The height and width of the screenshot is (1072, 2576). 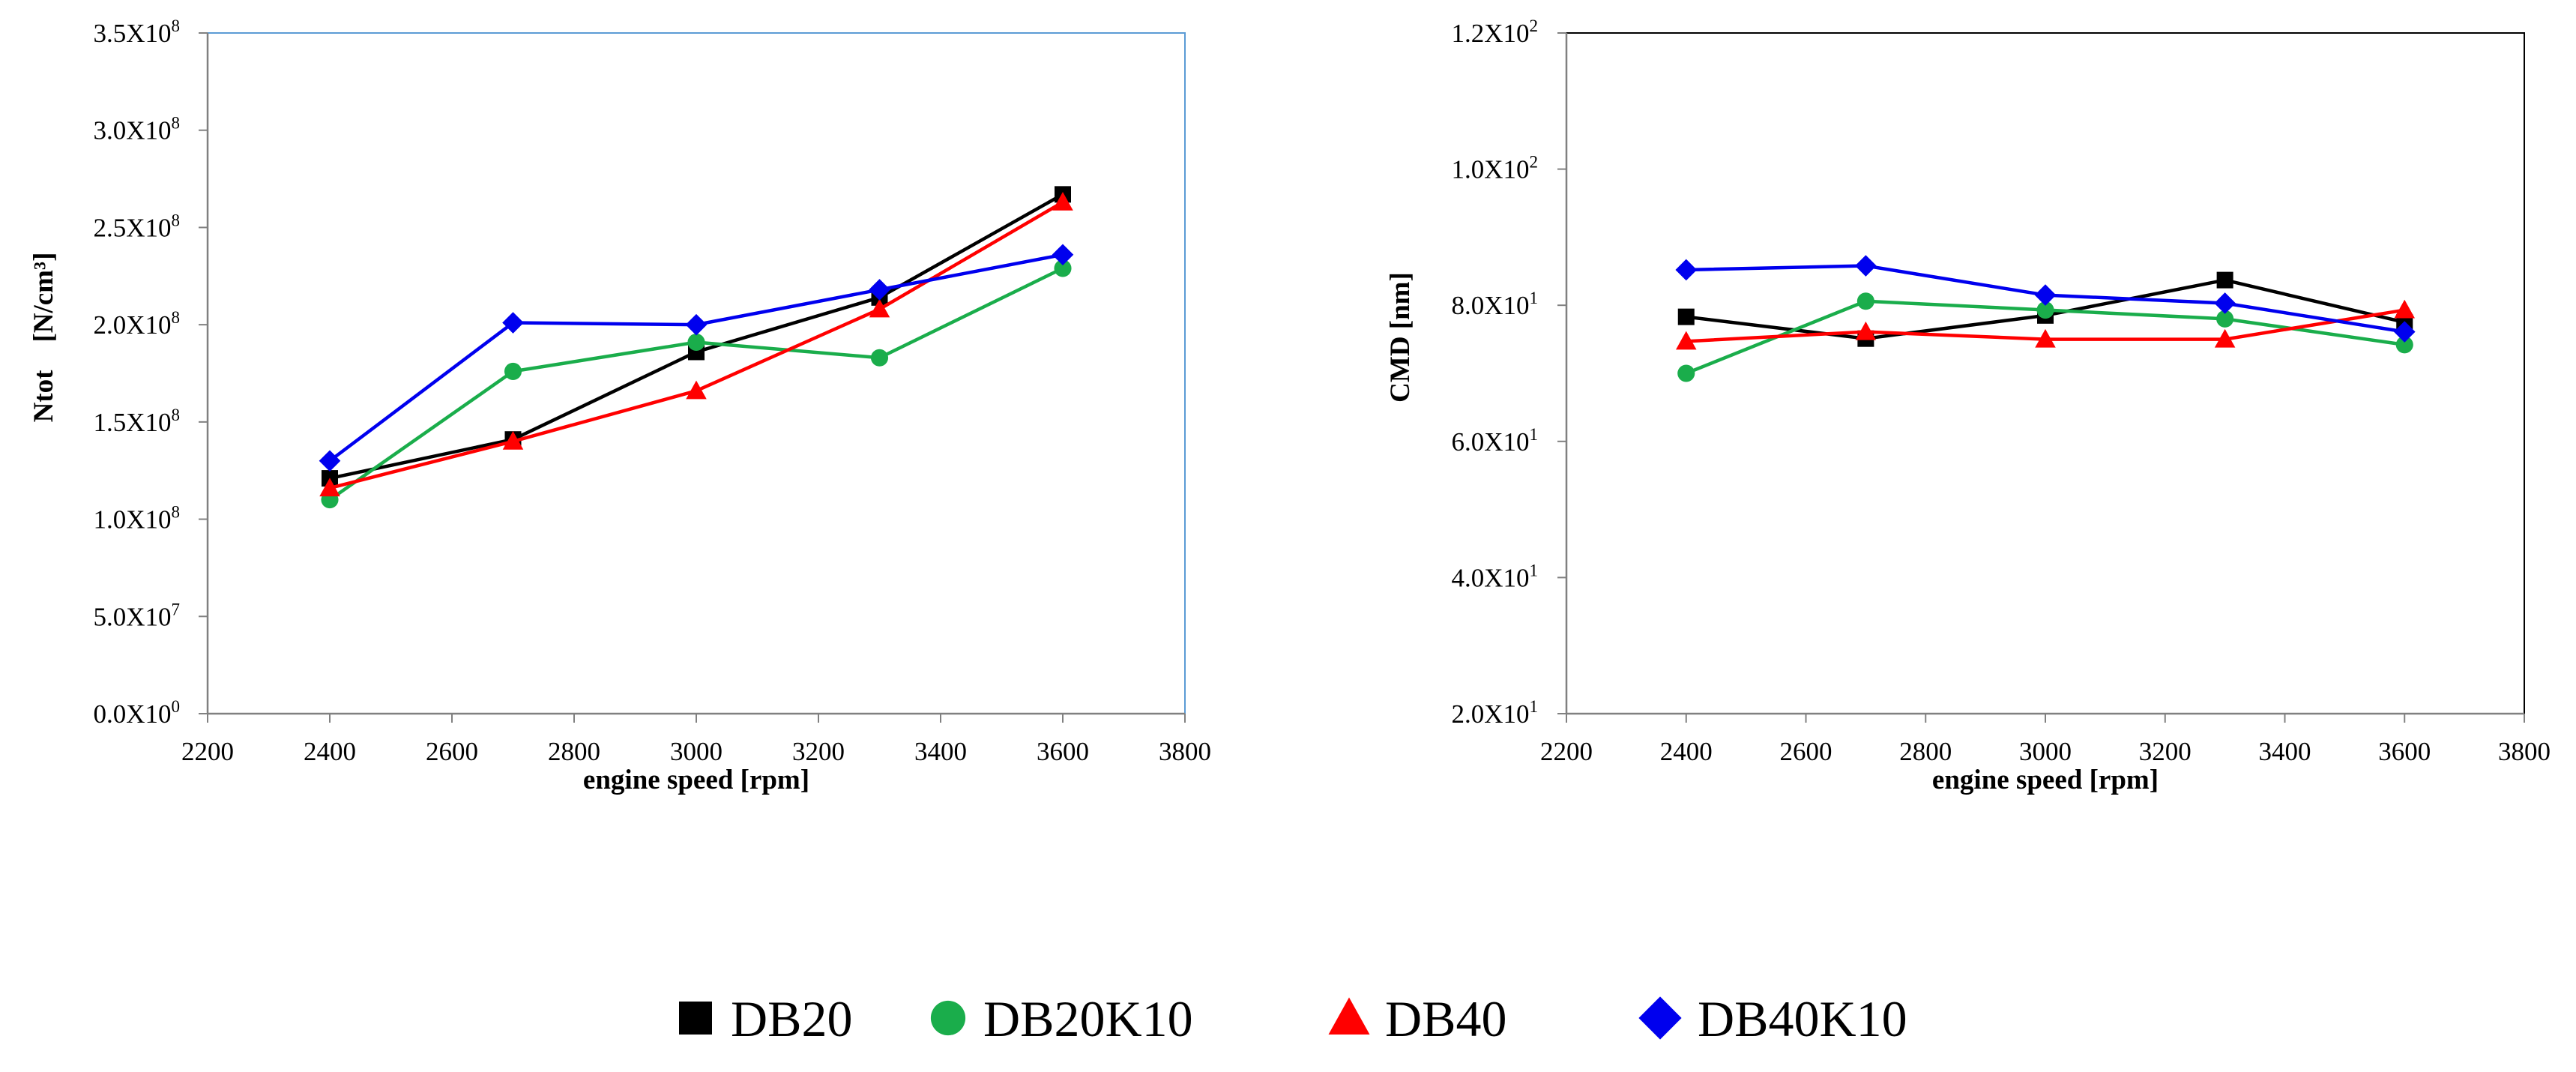 I want to click on legend-label-db20: DB20, so click(x=792, y=1018).